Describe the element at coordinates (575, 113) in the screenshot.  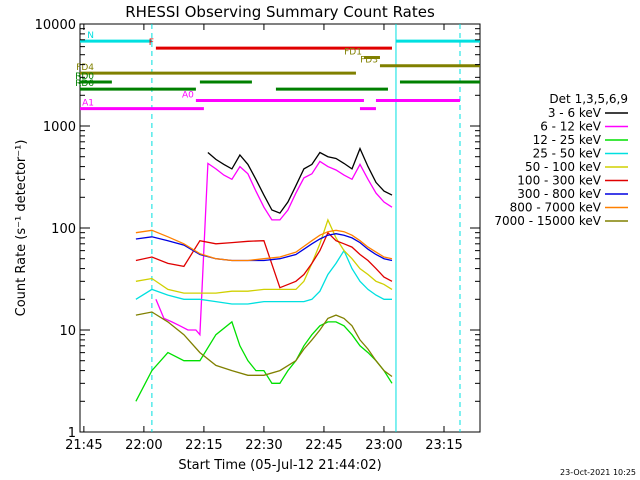
I see `legend-label-1: 3 - 6 keV` at that location.